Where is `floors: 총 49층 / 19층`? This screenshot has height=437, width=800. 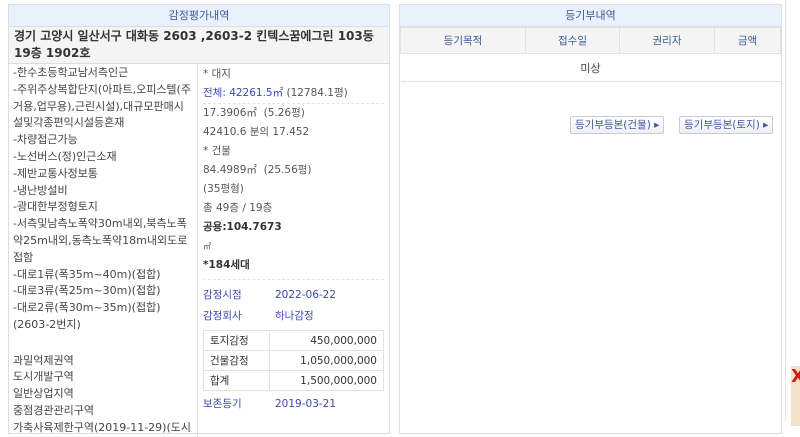
floors: 총 49층 / 19층 is located at coordinates (238, 208).